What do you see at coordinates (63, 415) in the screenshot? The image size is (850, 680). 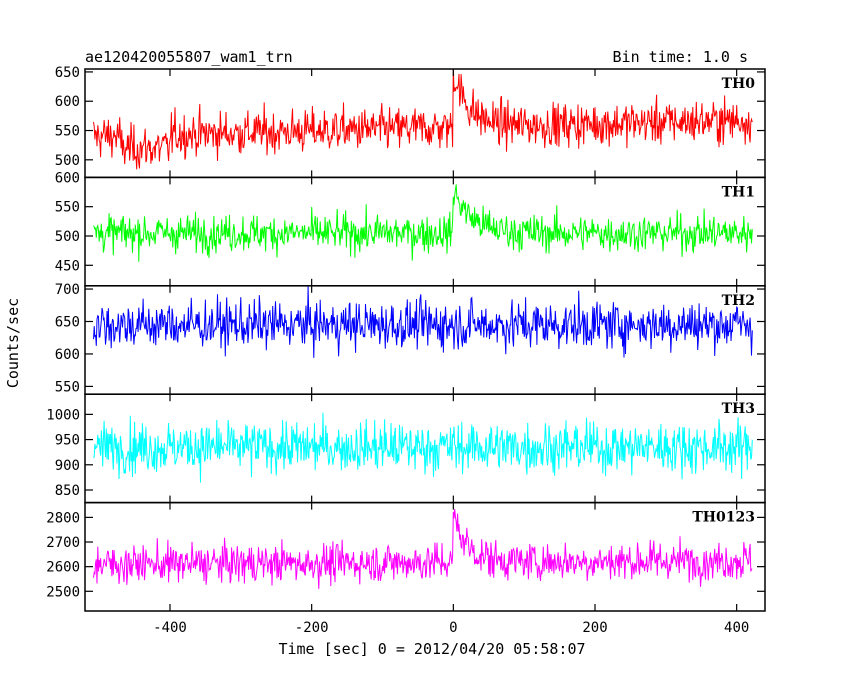 I see `y-tick-label: 1000` at bounding box center [63, 415].